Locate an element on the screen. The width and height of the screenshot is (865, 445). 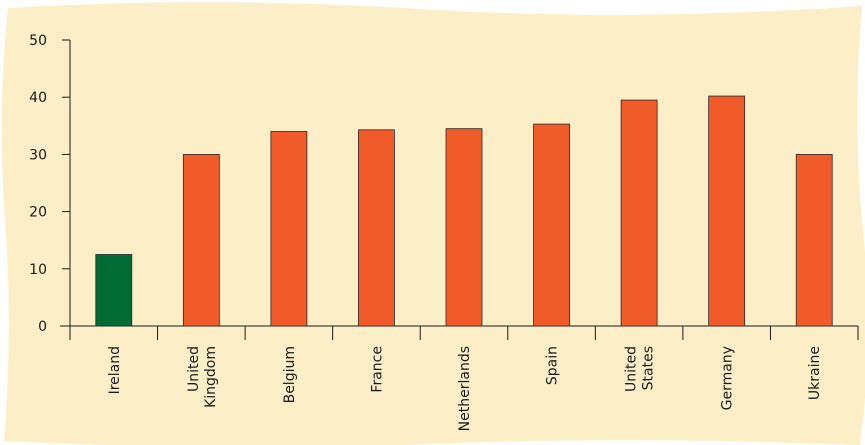
bar-ukraine is located at coordinates (814, 240).